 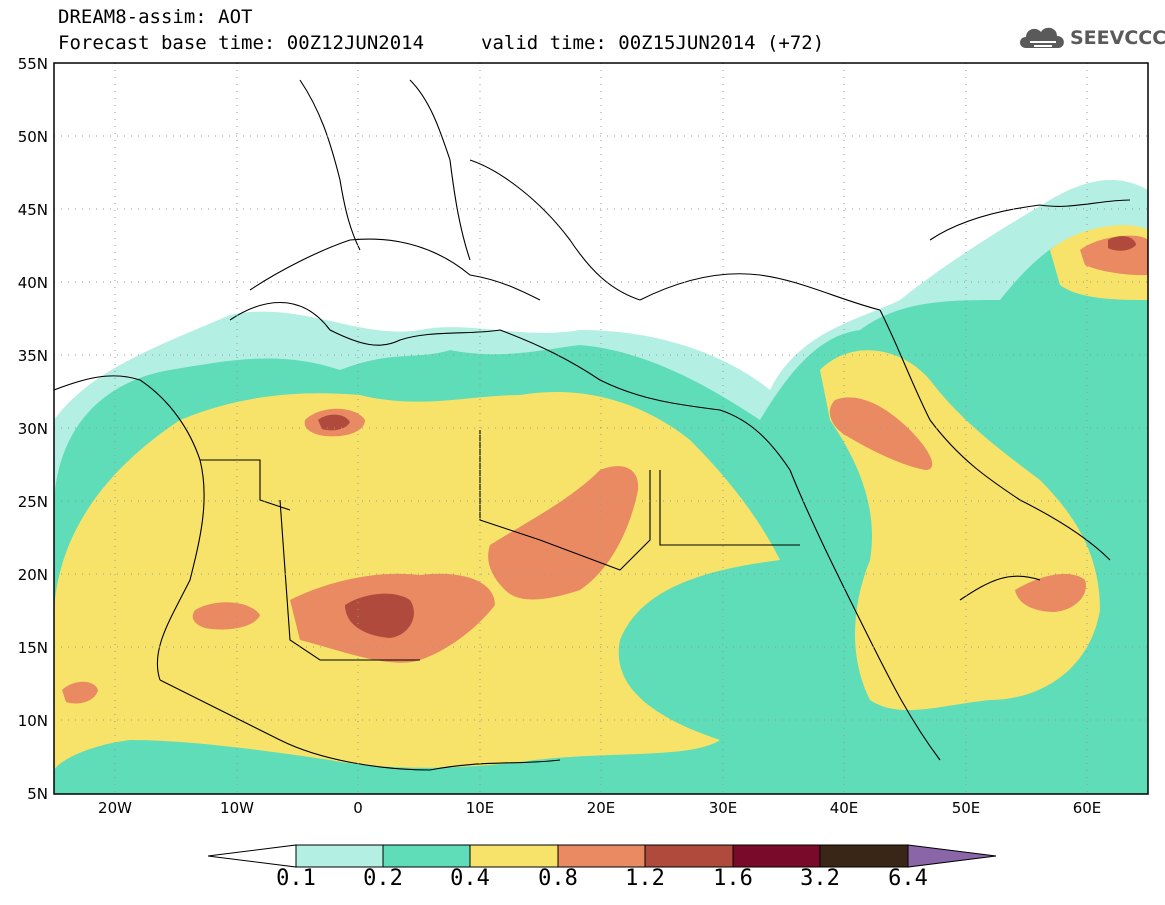 I want to click on lat-label: 40N, so click(x=32, y=283).